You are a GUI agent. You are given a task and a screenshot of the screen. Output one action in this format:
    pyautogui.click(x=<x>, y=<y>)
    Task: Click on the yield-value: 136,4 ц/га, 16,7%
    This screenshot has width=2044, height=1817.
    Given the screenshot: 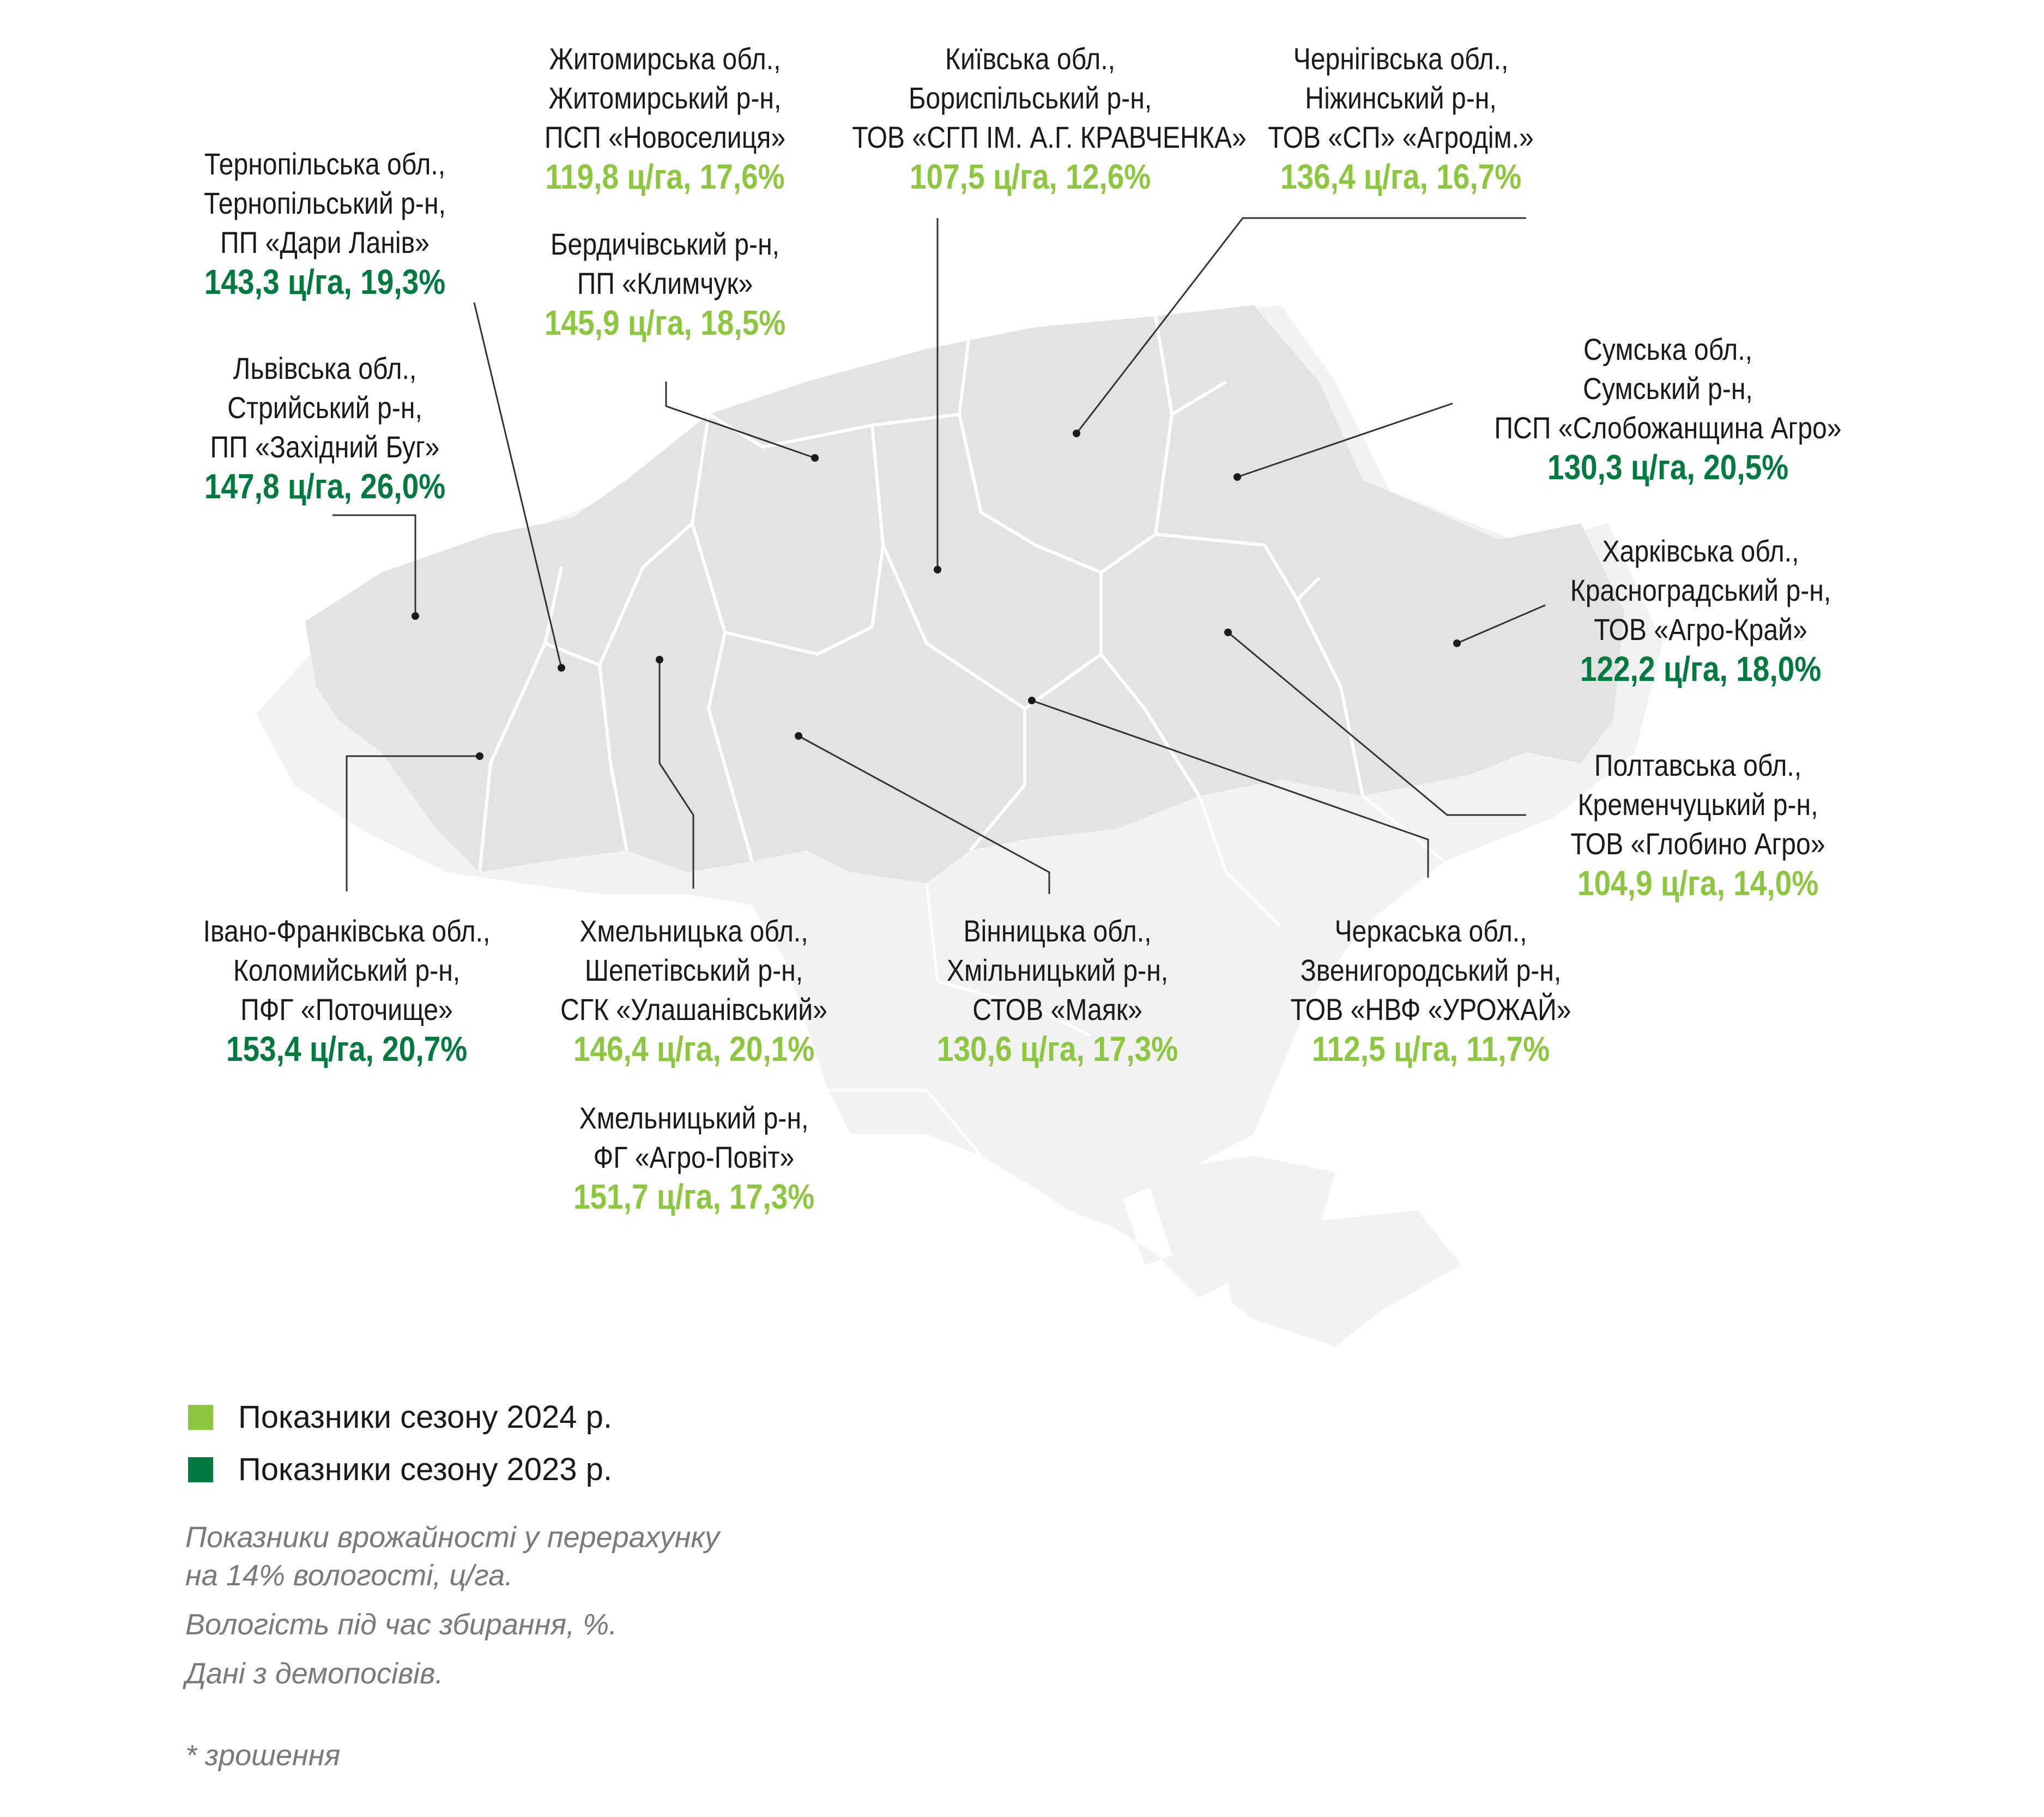 What is the action you would take?
    pyautogui.click(x=1401, y=176)
    